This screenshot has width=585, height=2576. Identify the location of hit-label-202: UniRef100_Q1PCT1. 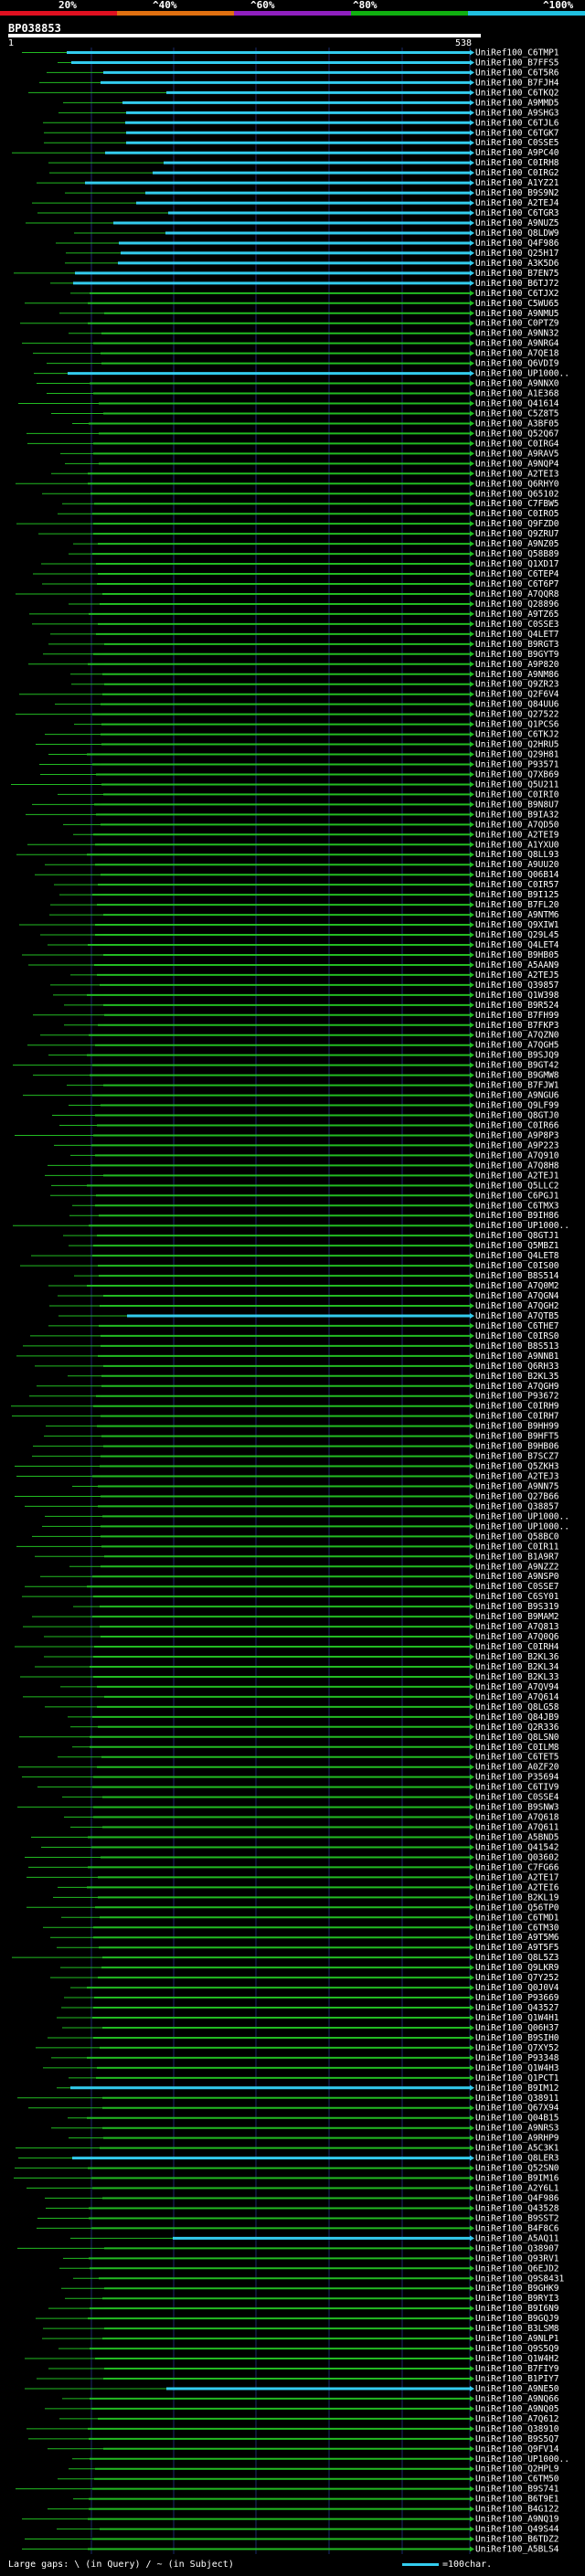
(517, 2078).